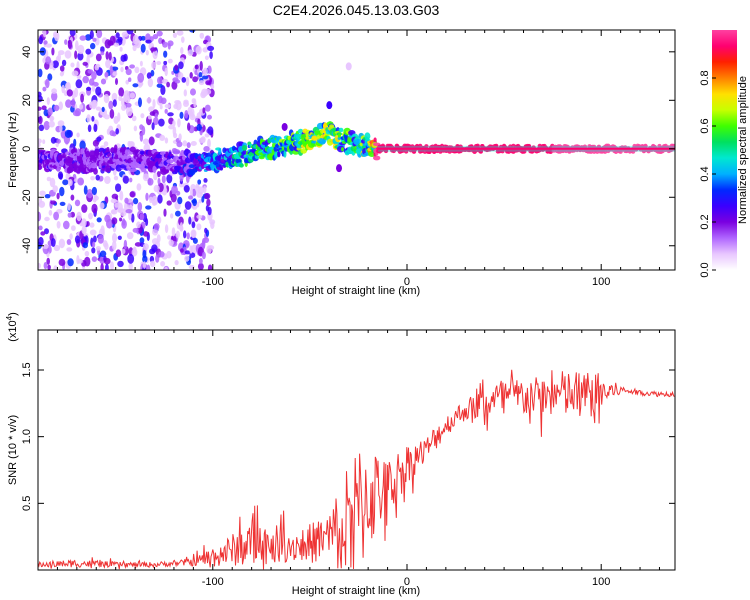 The image size is (750, 600). What do you see at coordinates (705, 269) in the screenshot?
I see `colorbar-tick-label: 0.0` at bounding box center [705, 269].